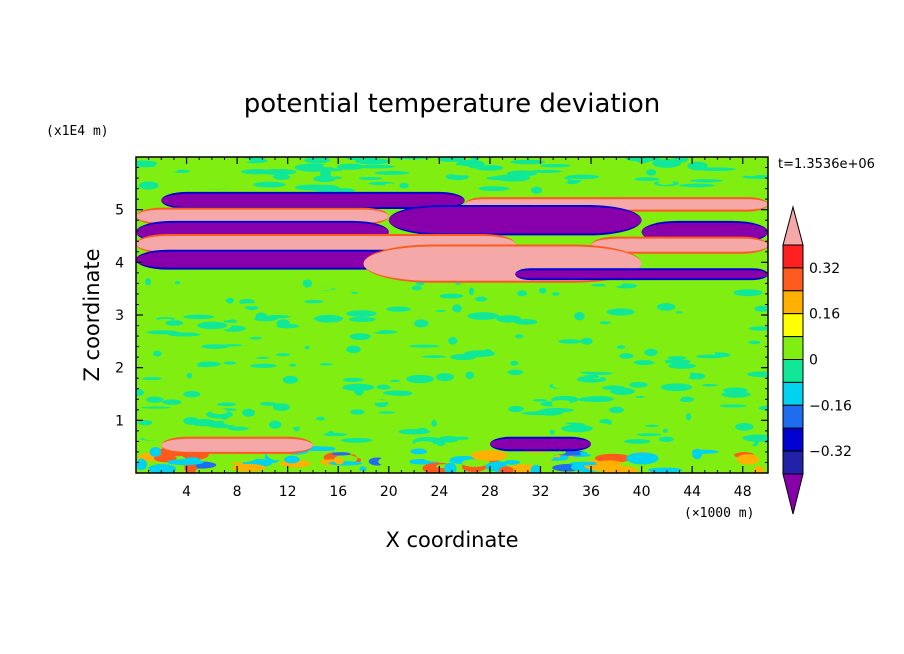  Describe the element at coordinates (541, 492) in the screenshot. I see `x-tick-label: 32` at that location.